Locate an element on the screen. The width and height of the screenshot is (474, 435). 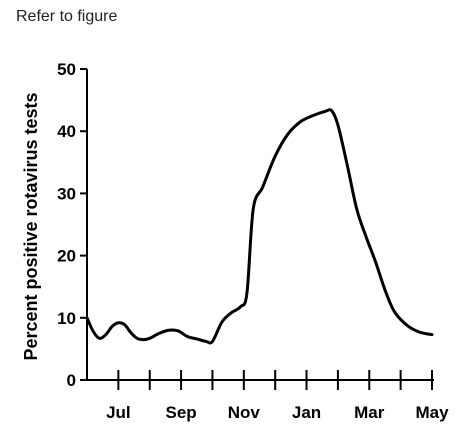
y-axis-label: Percent positive rotavirus tests is located at coordinates (31, 226).